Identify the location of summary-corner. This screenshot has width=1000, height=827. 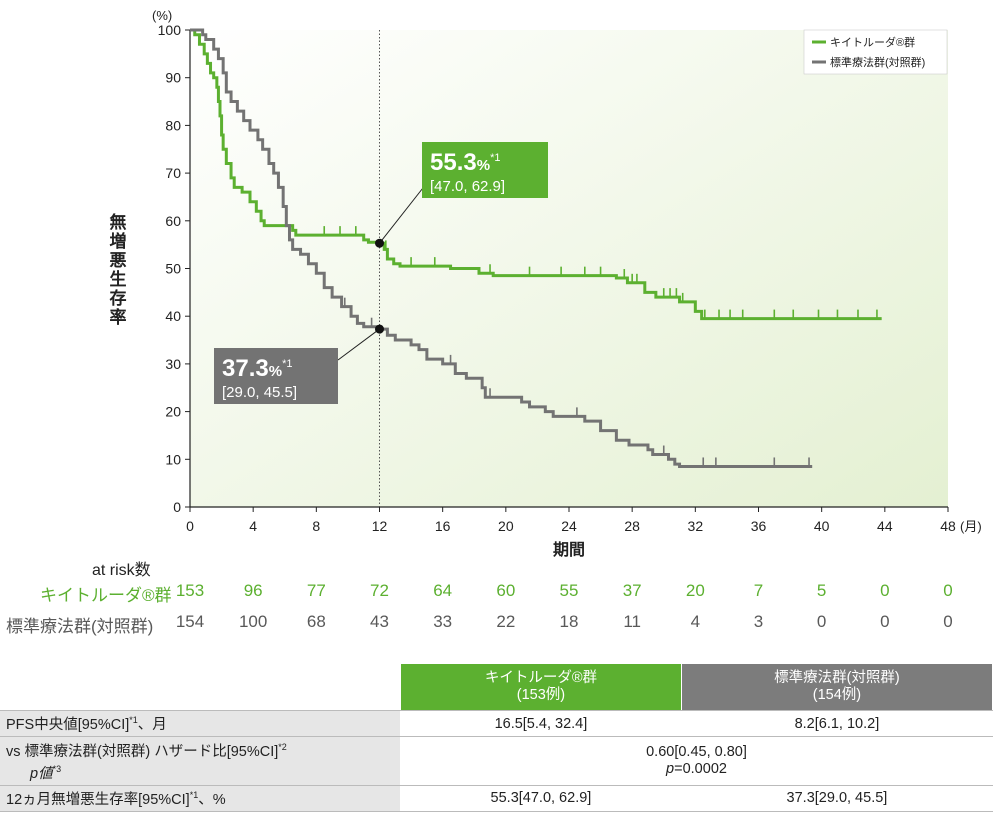
(200, 687).